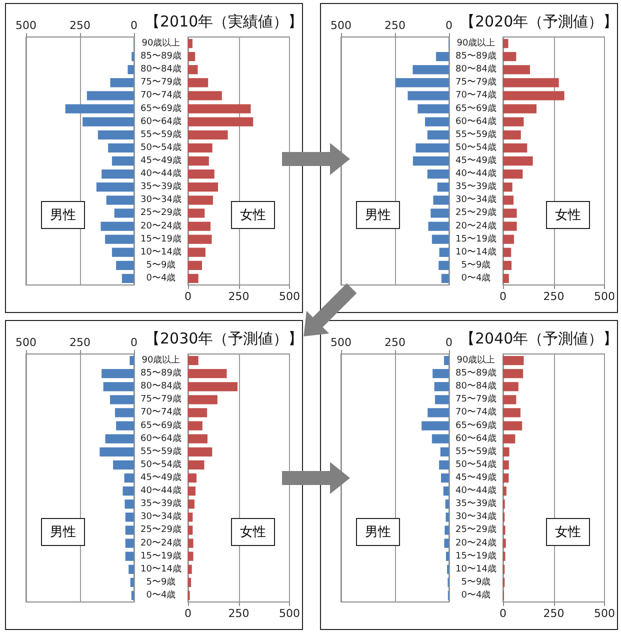 The width and height of the screenshot is (621, 636). What do you see at coordinates (476, 542) in the screenshot?
I see `y-tick-label: 20〜24歳` at bounding box center [476, 542].